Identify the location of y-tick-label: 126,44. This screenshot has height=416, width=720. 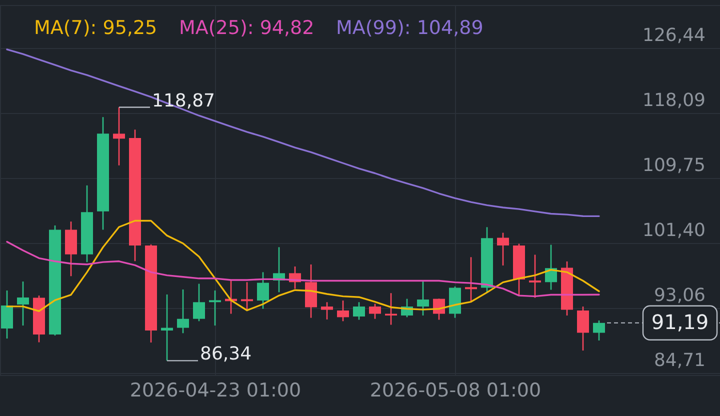
(674, 35).